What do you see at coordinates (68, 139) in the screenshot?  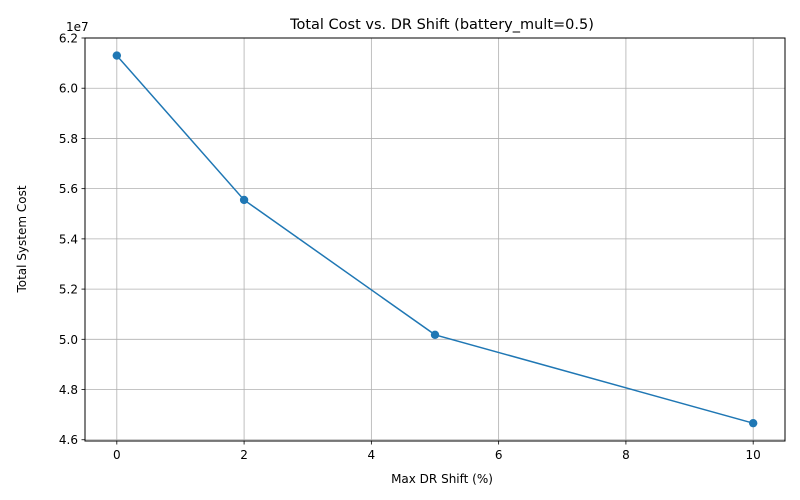 I see `y-tick-label: 5.8` at bounding box center [68, 139].